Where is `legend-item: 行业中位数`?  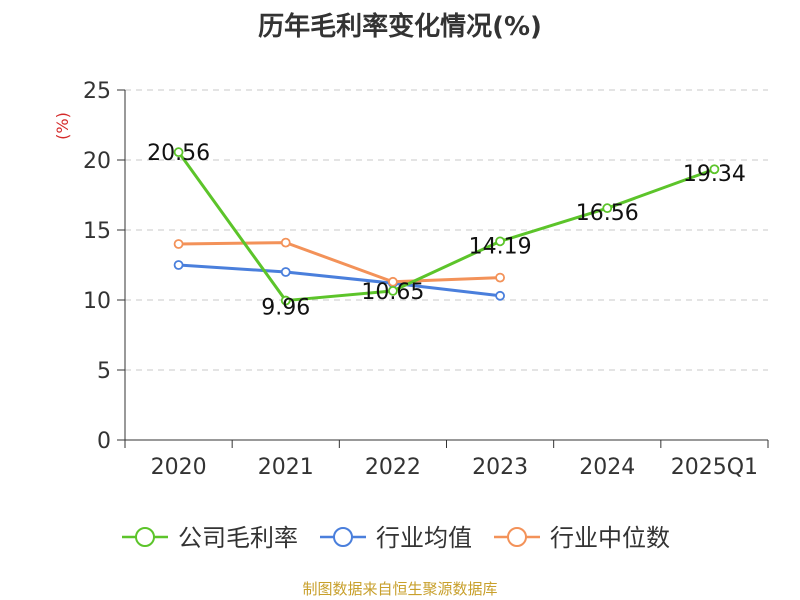 legend-item: 行业中位数 is located at coordinates (582, 538).